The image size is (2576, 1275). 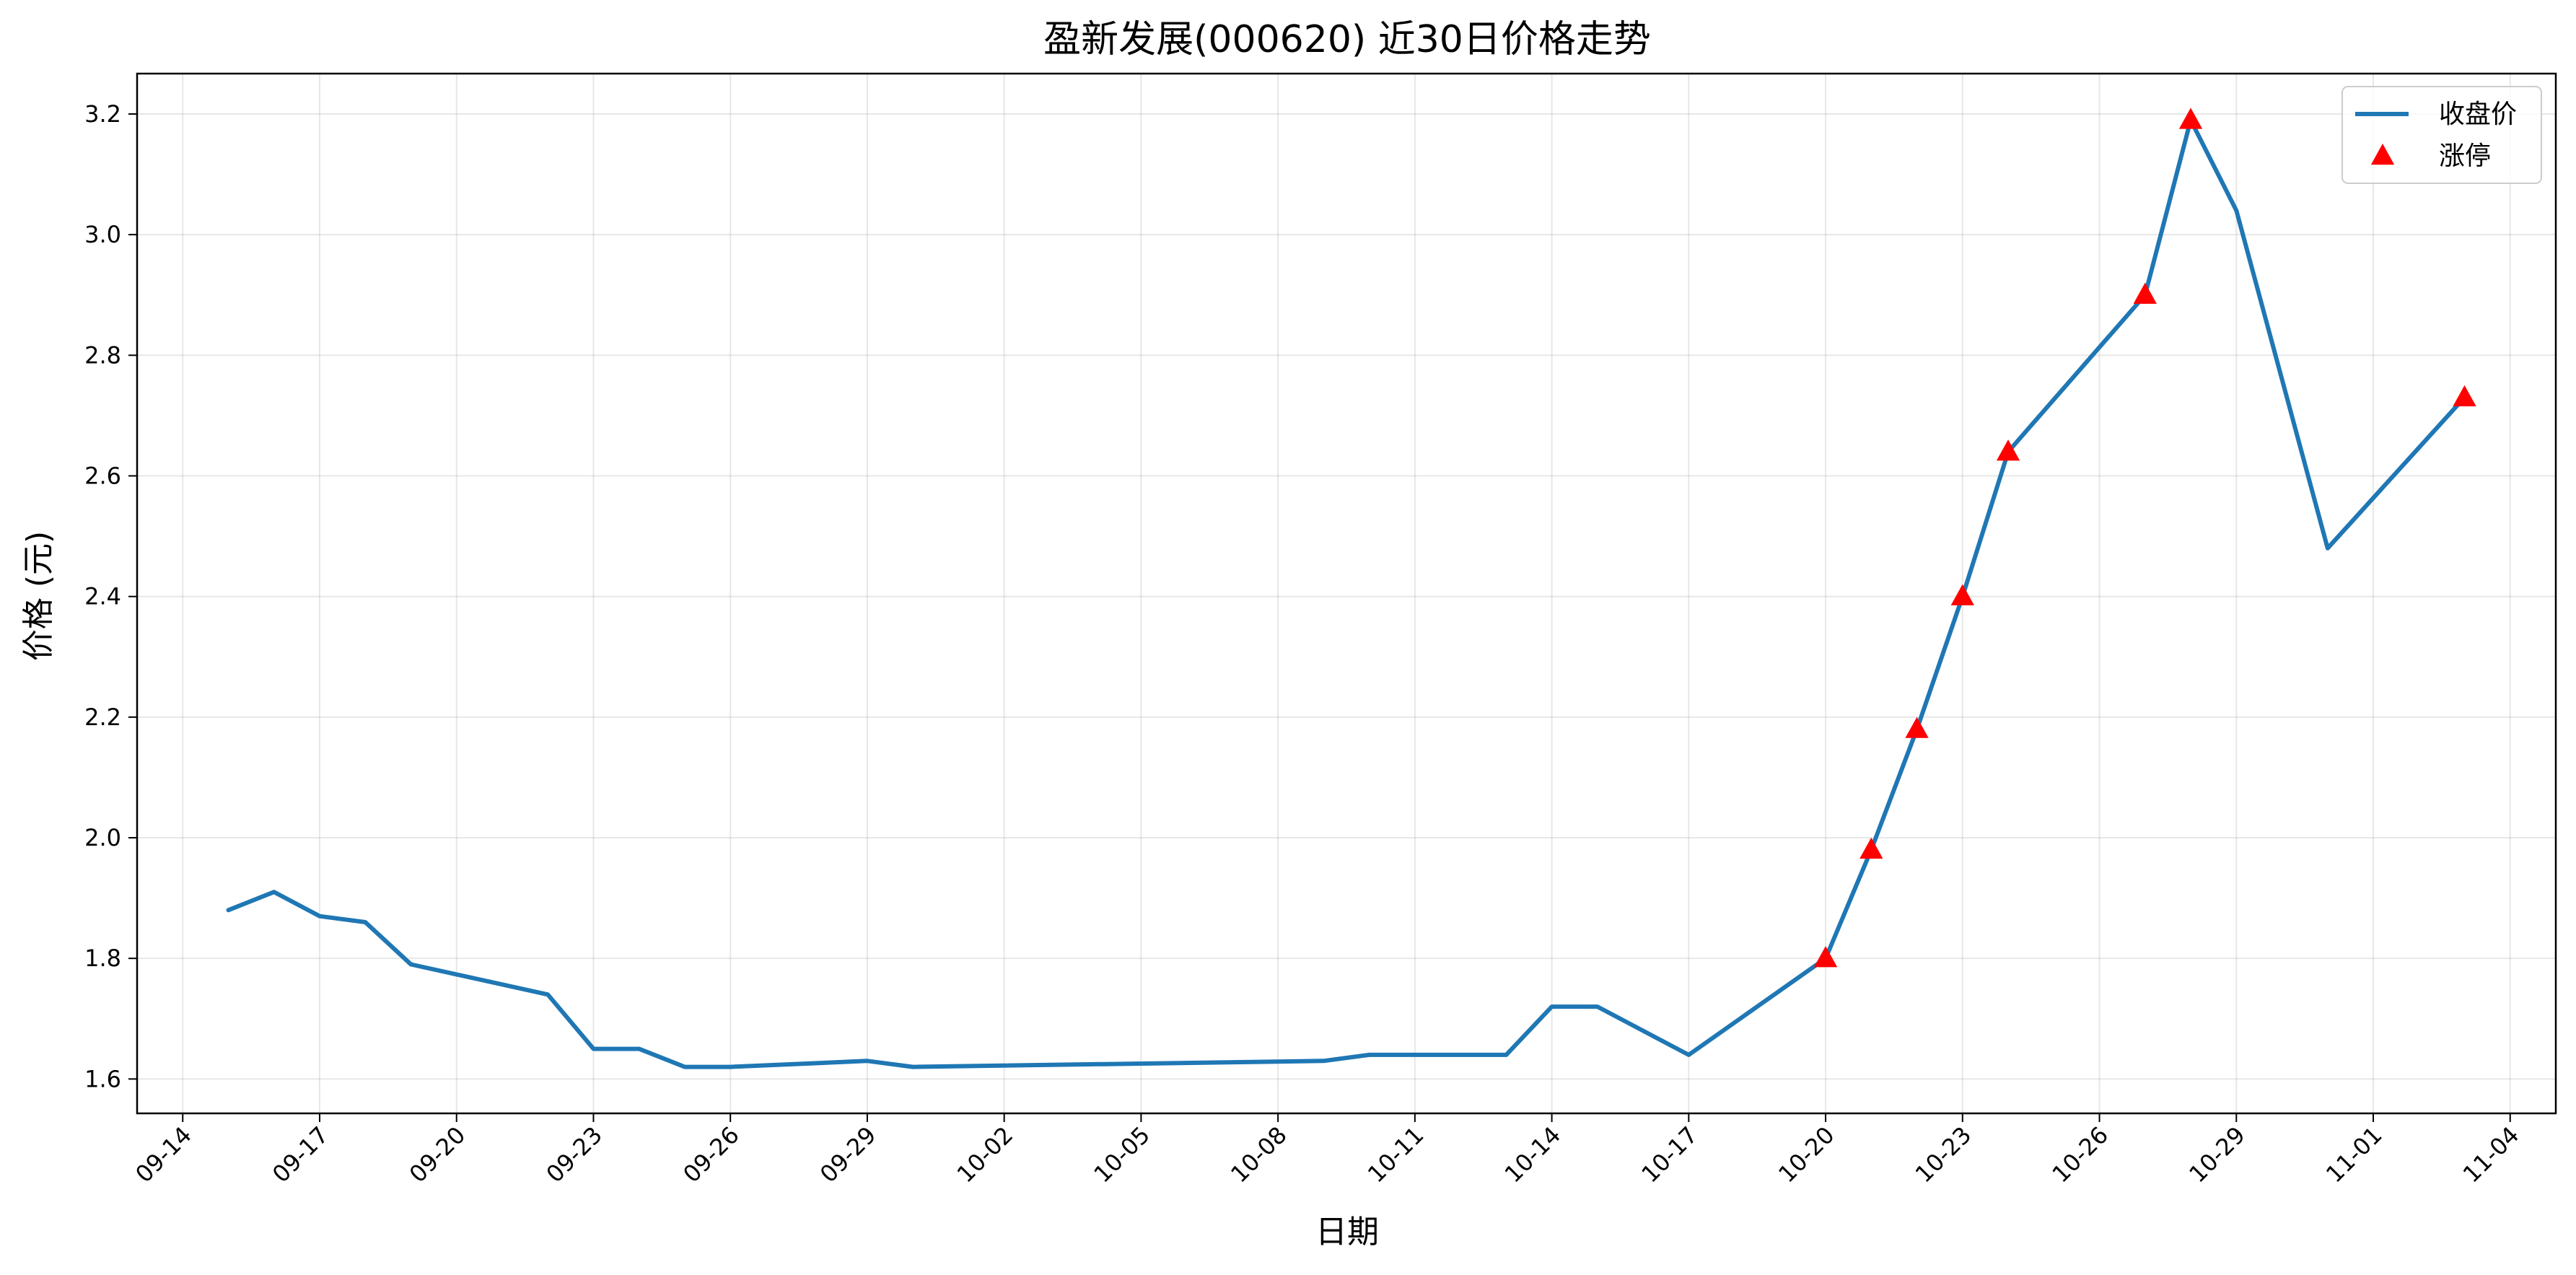 I want to click on chart-title: 盈新发展(000620) 近30日价格走势, so click(x=1347, y=40).